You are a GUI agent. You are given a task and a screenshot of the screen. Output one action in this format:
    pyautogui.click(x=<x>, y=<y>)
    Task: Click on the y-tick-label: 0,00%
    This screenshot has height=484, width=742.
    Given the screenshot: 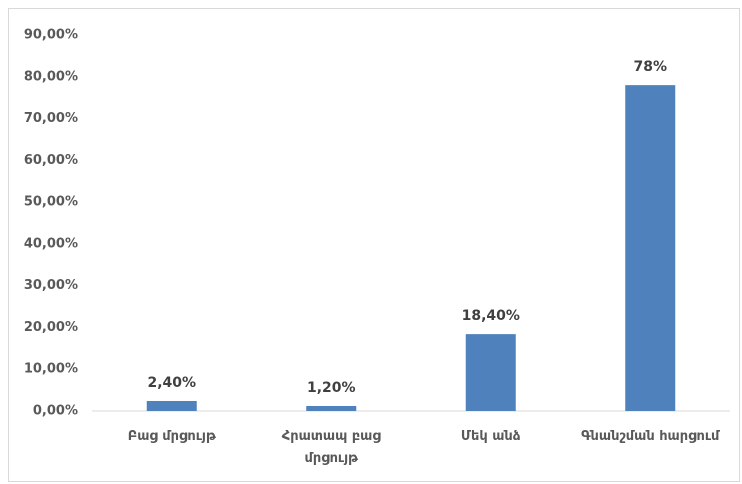 What is the action you would take?
    pyautogui.click(x=55, y=411)
    